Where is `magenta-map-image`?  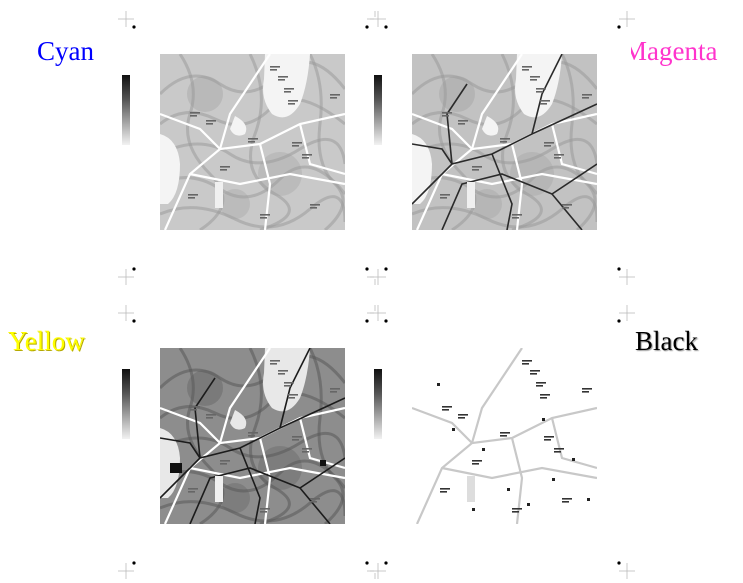 magenta-map-image is located at coordinates (504, 142).